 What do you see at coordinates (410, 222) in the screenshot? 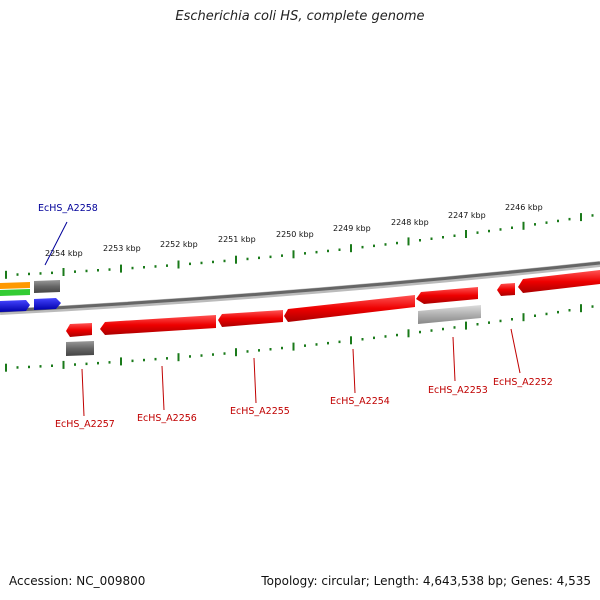
I see `tick-label-2248: 2248 kbp` at bounding box center [410, 222].